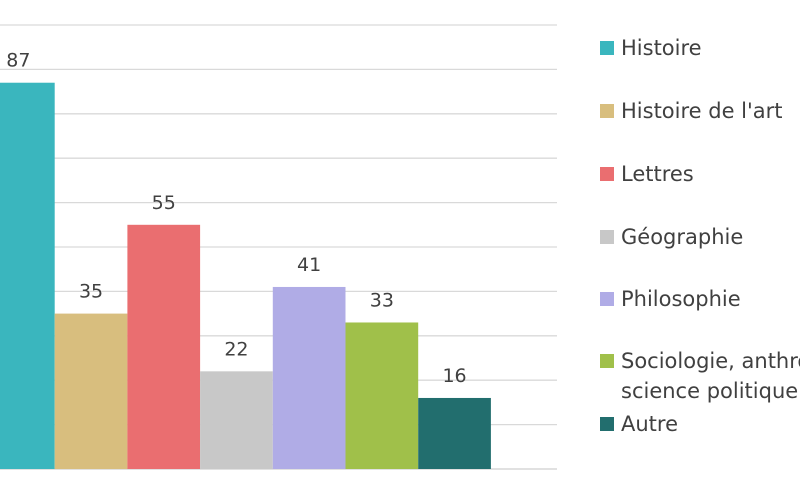 The width and height of the screenshot is (800, 500). I want to click on legend-label: Autre, so click(649, 424).